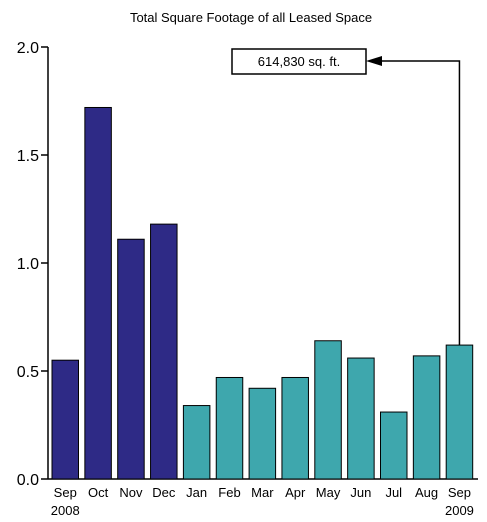 The height and width of the screenshot is (522, 487). Describe the element at coordinates (419, 203) in the screenshot. I see `annotation-arrow-line` at that location.